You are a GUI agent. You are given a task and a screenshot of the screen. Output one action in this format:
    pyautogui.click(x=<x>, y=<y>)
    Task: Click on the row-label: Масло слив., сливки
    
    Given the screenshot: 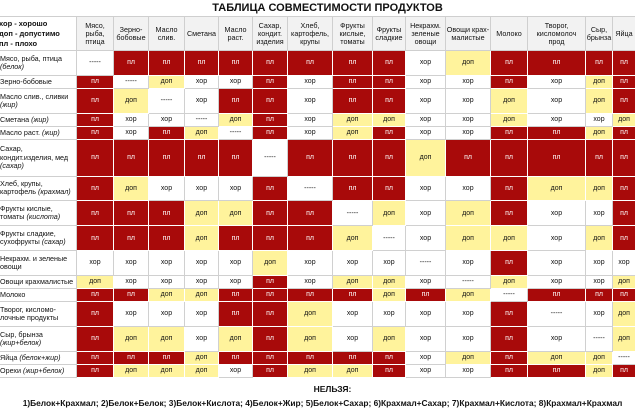 What is the action you would take?
    pyautogui.click(x=34, y=96)
    